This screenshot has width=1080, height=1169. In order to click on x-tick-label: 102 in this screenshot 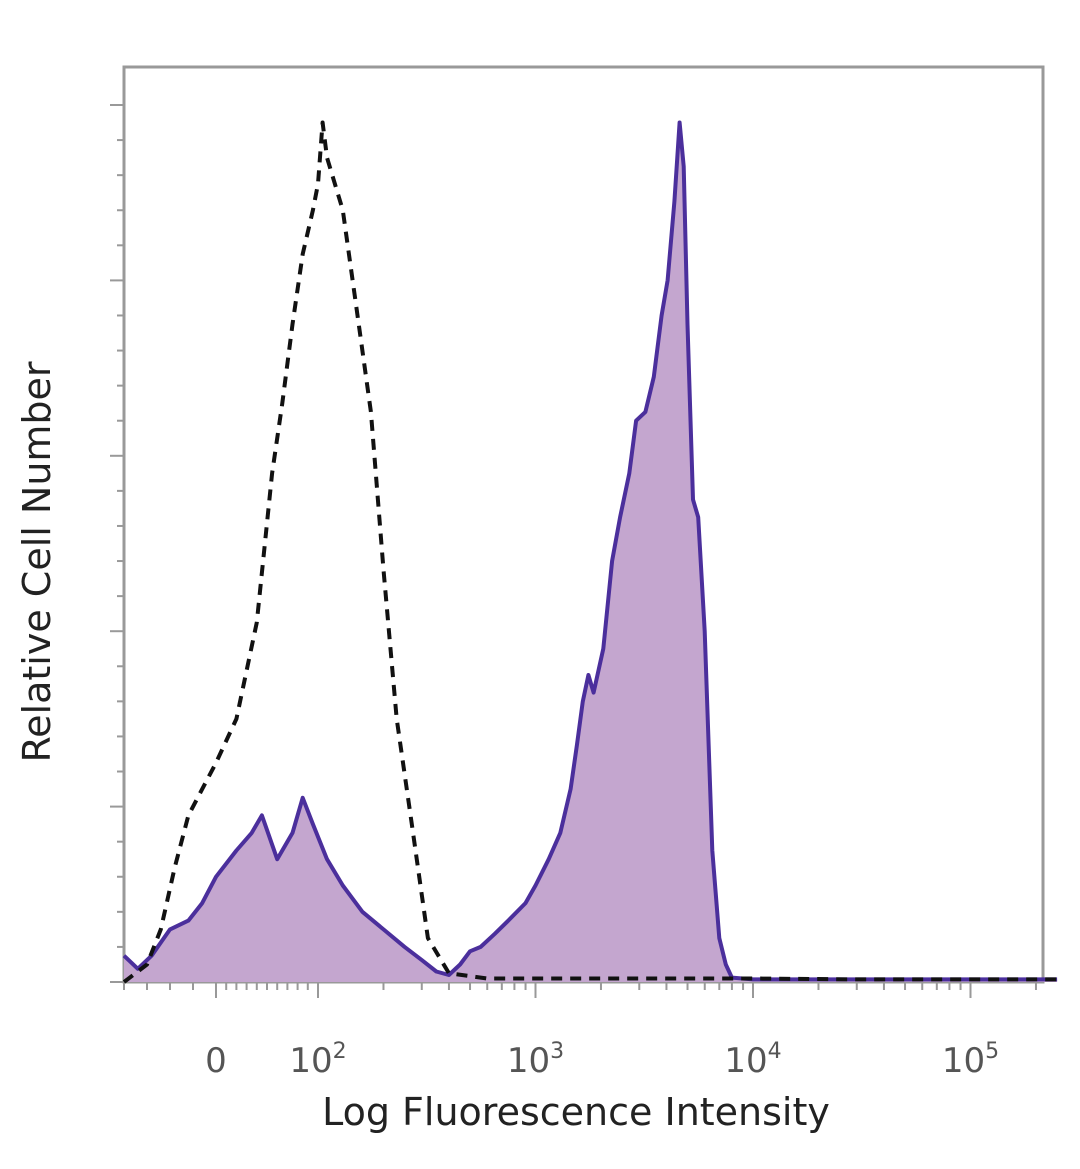, I will do `click(317, 1060)`.